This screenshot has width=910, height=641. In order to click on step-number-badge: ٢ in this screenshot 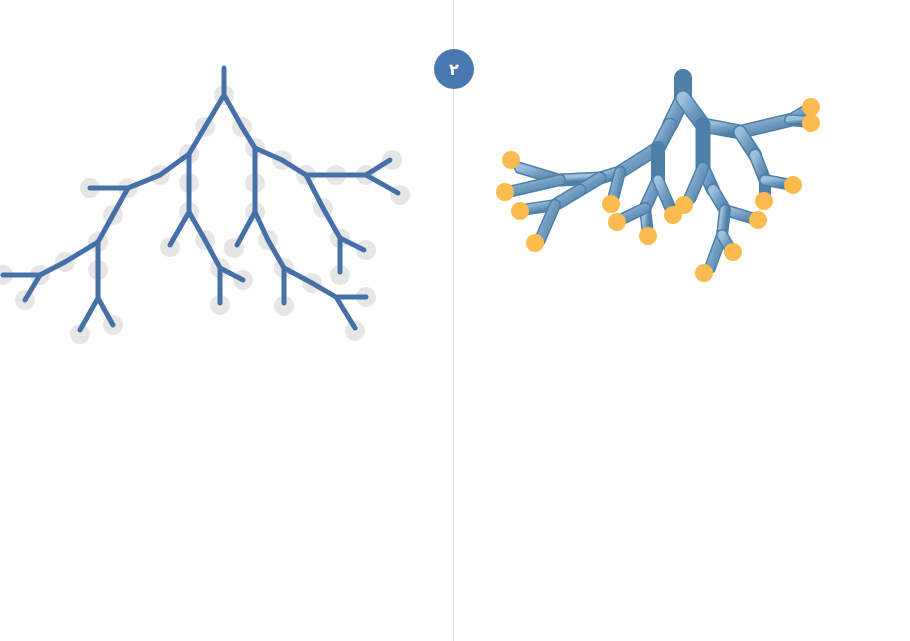, I will do `click(454, 69)`.